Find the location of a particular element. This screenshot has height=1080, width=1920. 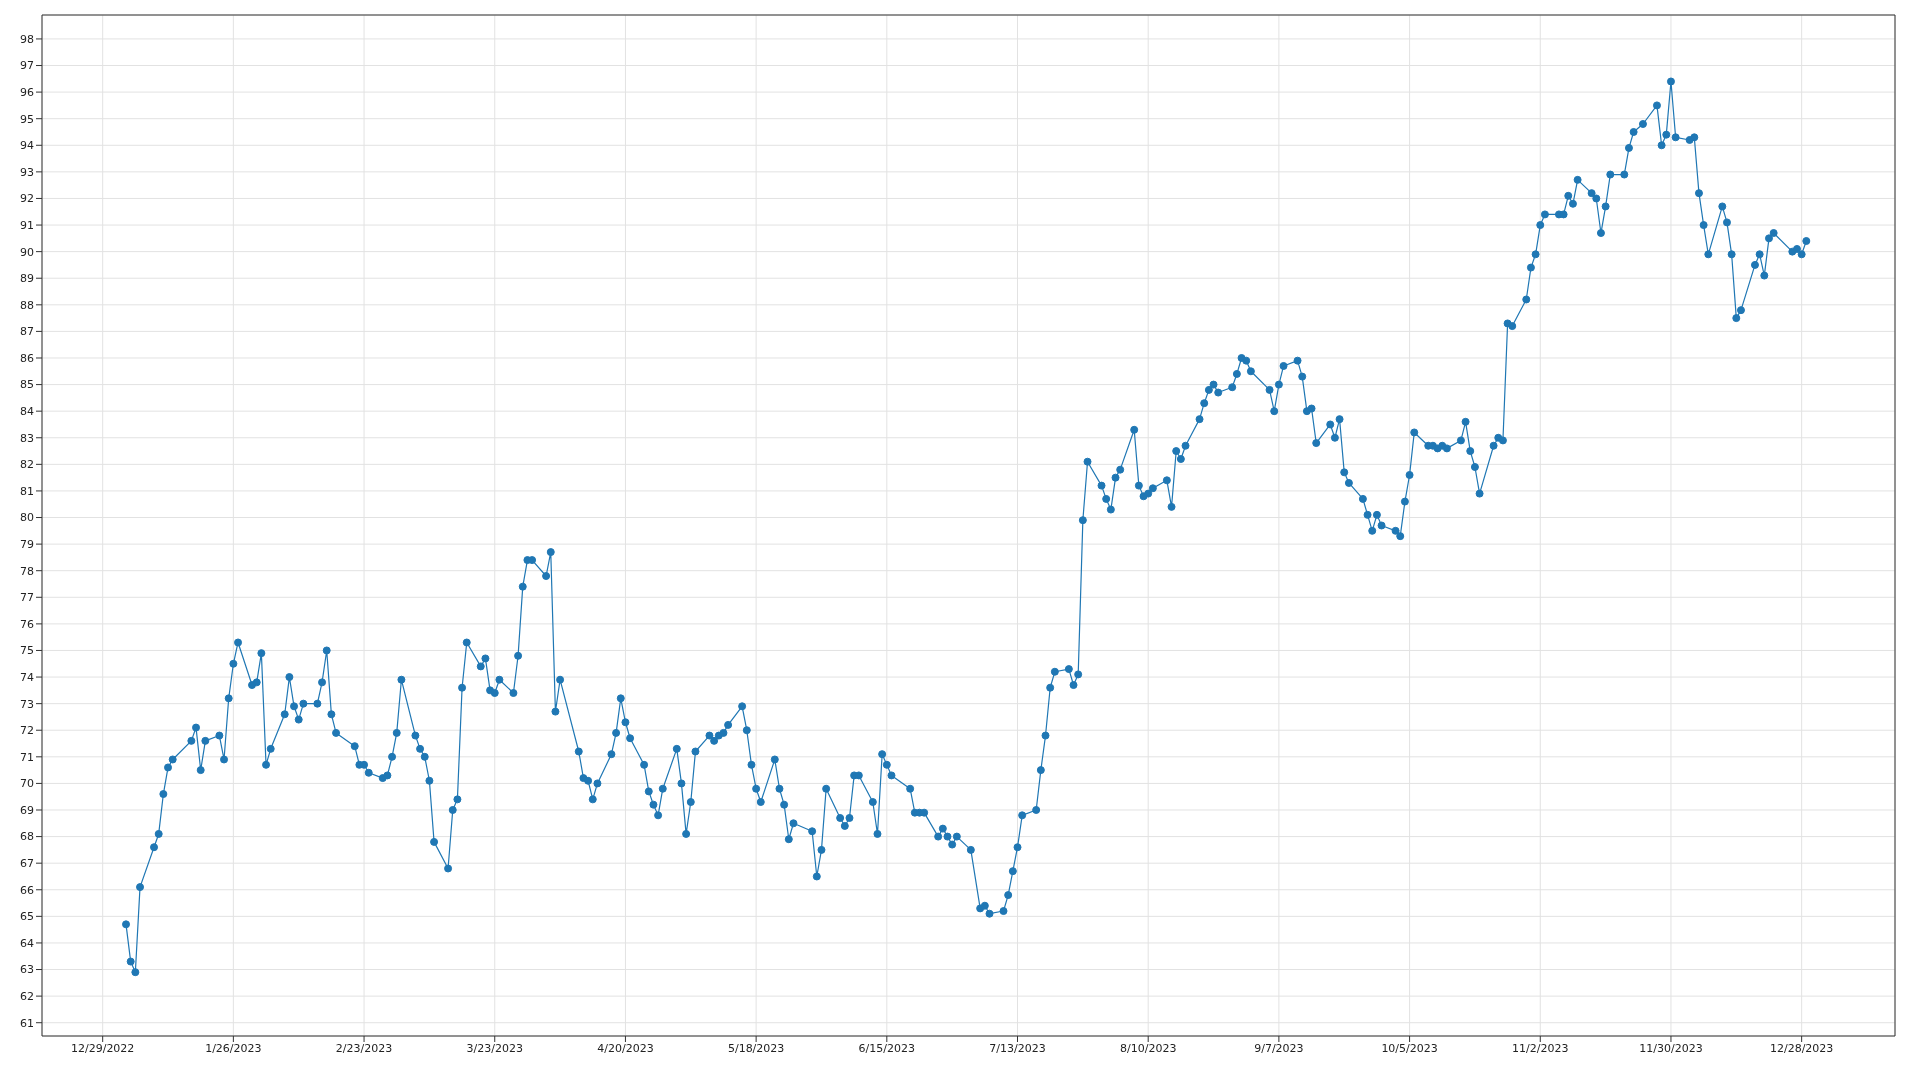

y-tick-label: 98 is located at coordinates (27, 39).